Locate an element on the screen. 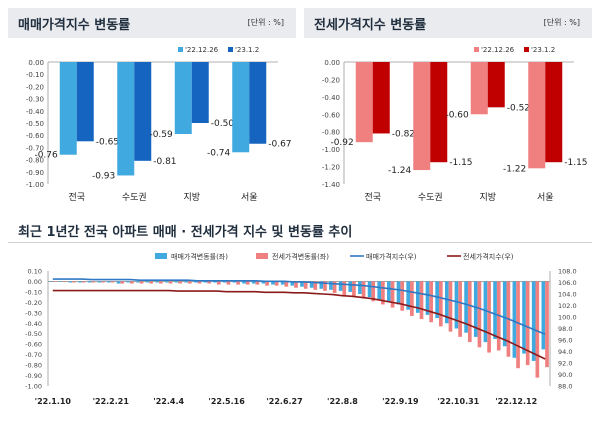  sale-category-label: 서울 is located at coordinates (249, 197).